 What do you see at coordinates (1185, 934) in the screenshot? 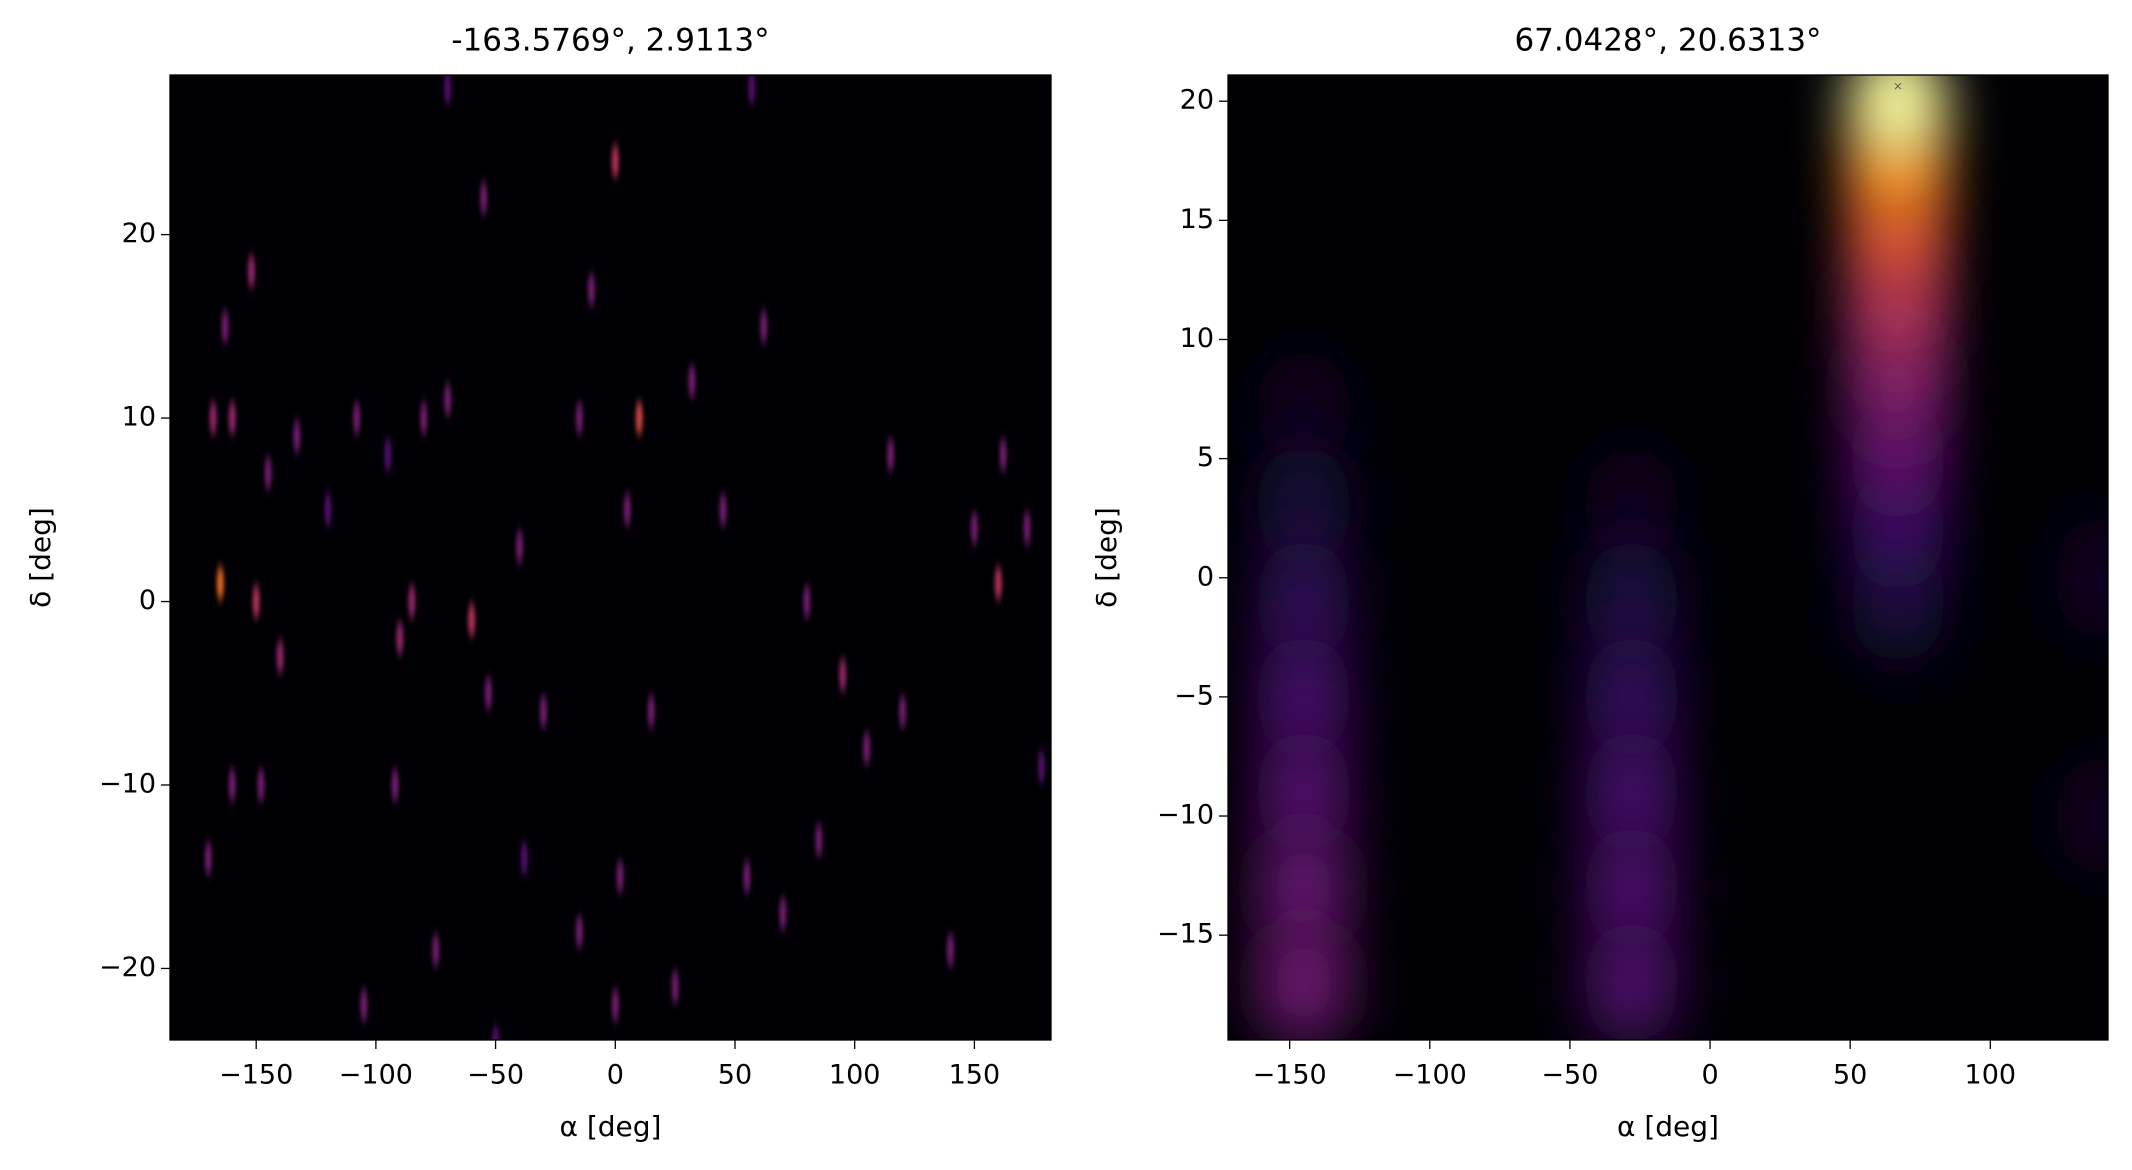
I see `y-tick-label: −15` at bounding box center [1185, 934].